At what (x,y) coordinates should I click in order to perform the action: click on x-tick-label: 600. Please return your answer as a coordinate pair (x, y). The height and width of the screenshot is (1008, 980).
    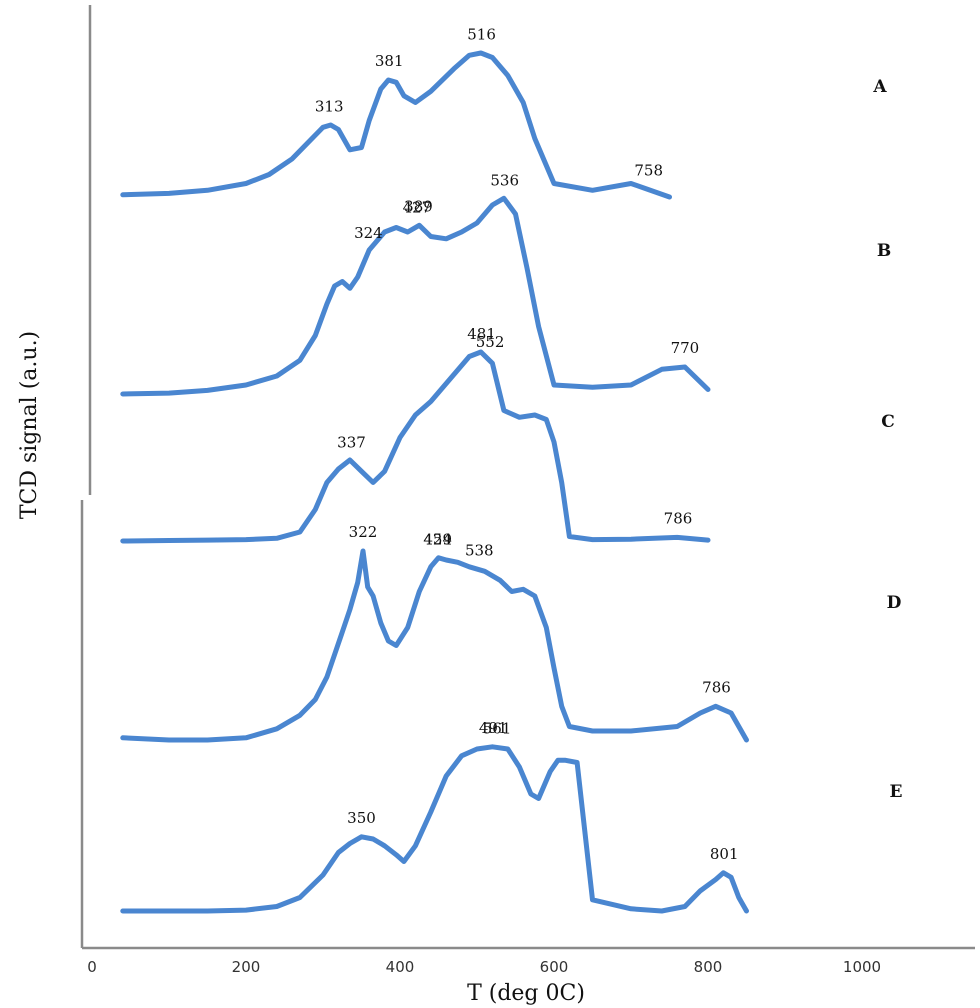
    Looking at the image, I should click on (554, 967).